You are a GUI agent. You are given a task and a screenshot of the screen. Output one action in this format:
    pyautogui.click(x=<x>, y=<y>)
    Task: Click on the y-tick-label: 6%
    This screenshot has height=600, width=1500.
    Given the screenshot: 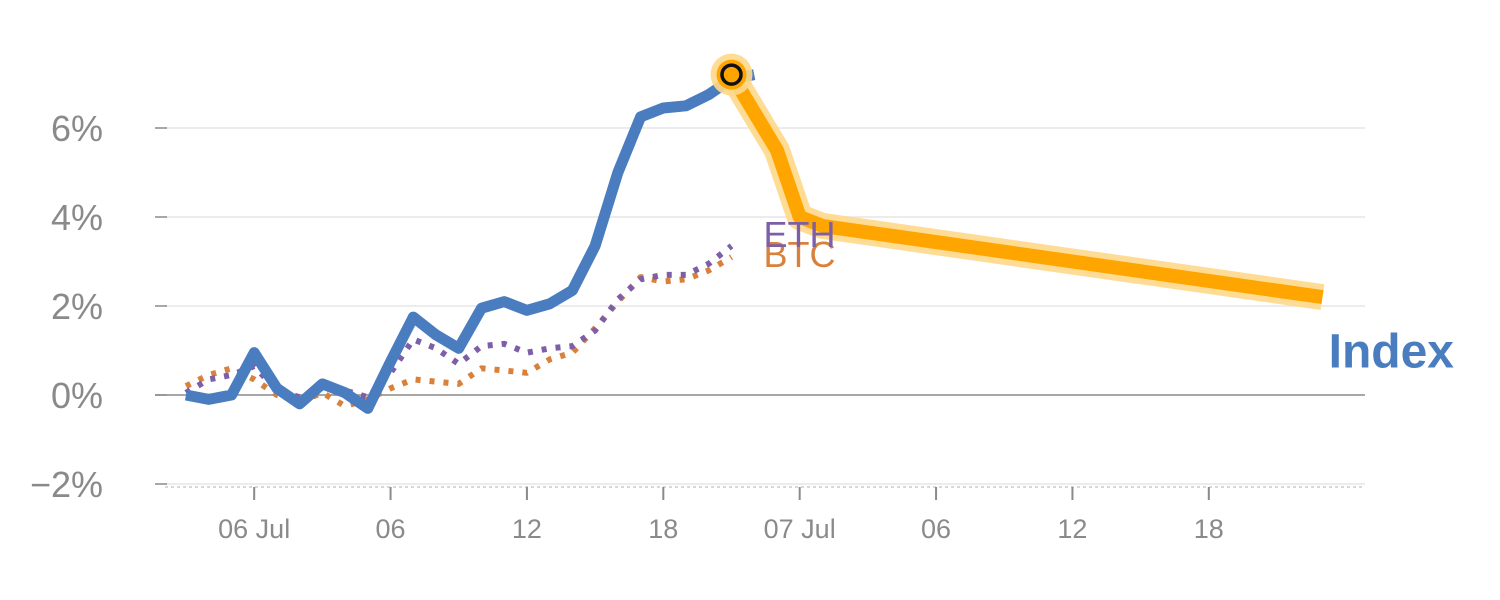 What is the action you would take?
    pyautogui.click(x=77, y=128)
    